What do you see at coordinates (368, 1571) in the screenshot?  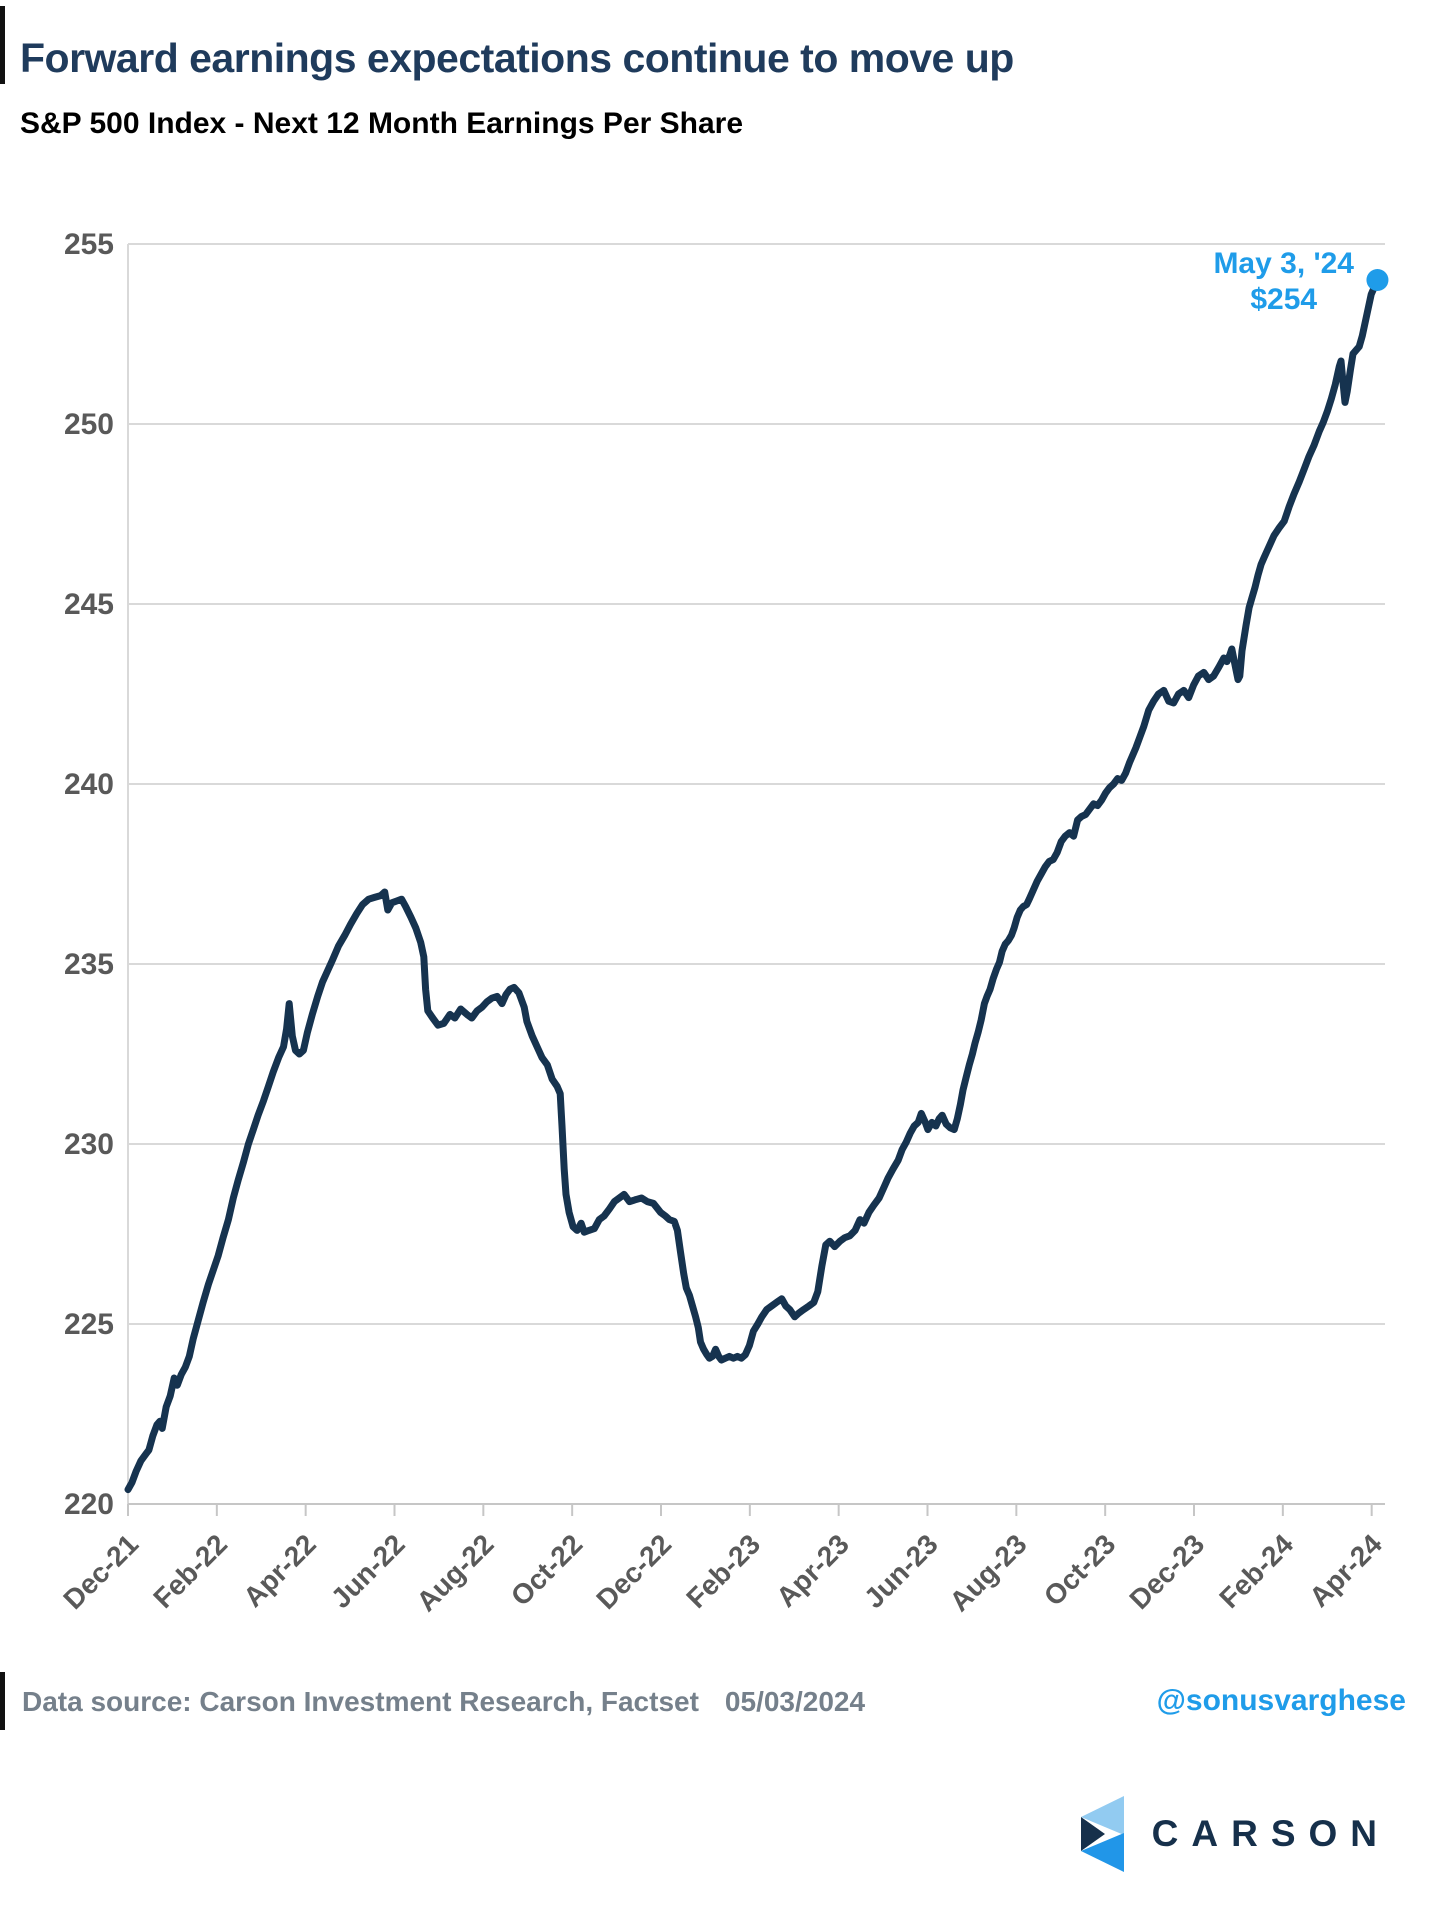 I see `x-axis-tick-label: Jun-22` at bounding box center [368, 1571].